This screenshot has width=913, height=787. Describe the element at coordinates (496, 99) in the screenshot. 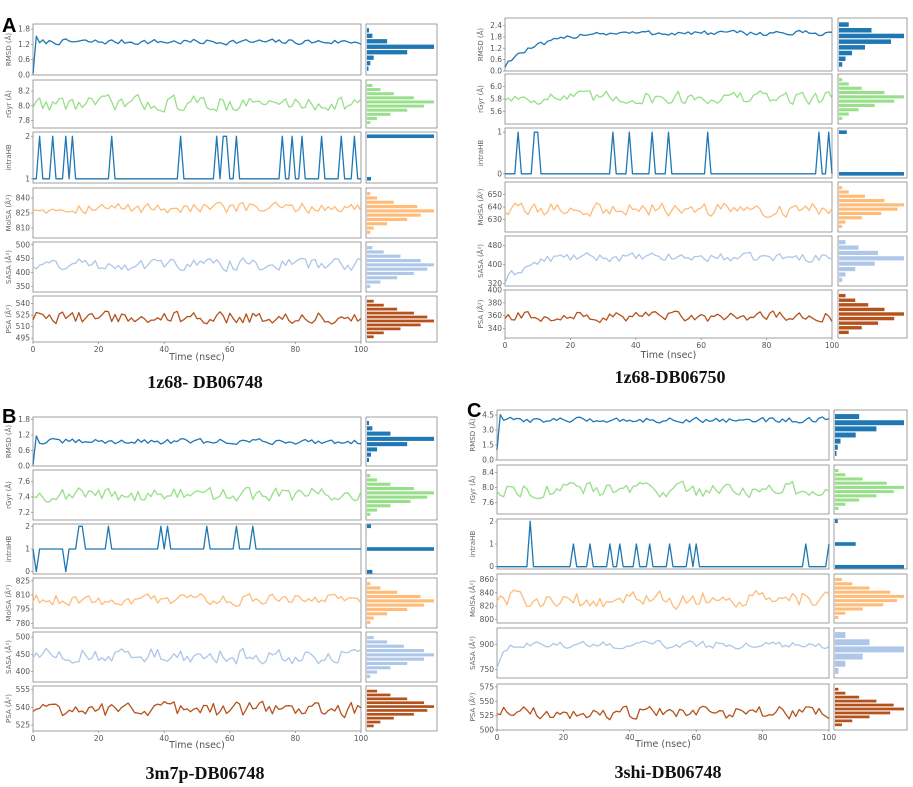

I see `y-tick-label: 5.8` at that location.